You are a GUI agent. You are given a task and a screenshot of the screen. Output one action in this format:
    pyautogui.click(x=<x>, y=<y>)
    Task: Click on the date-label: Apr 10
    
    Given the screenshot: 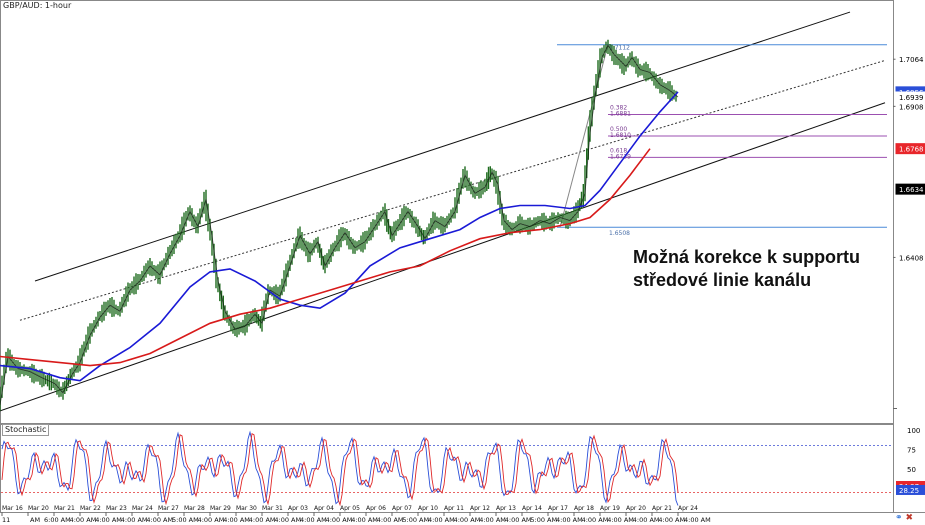 What is the action you would take?
    pyautogui.click(x=428, y=508)
    